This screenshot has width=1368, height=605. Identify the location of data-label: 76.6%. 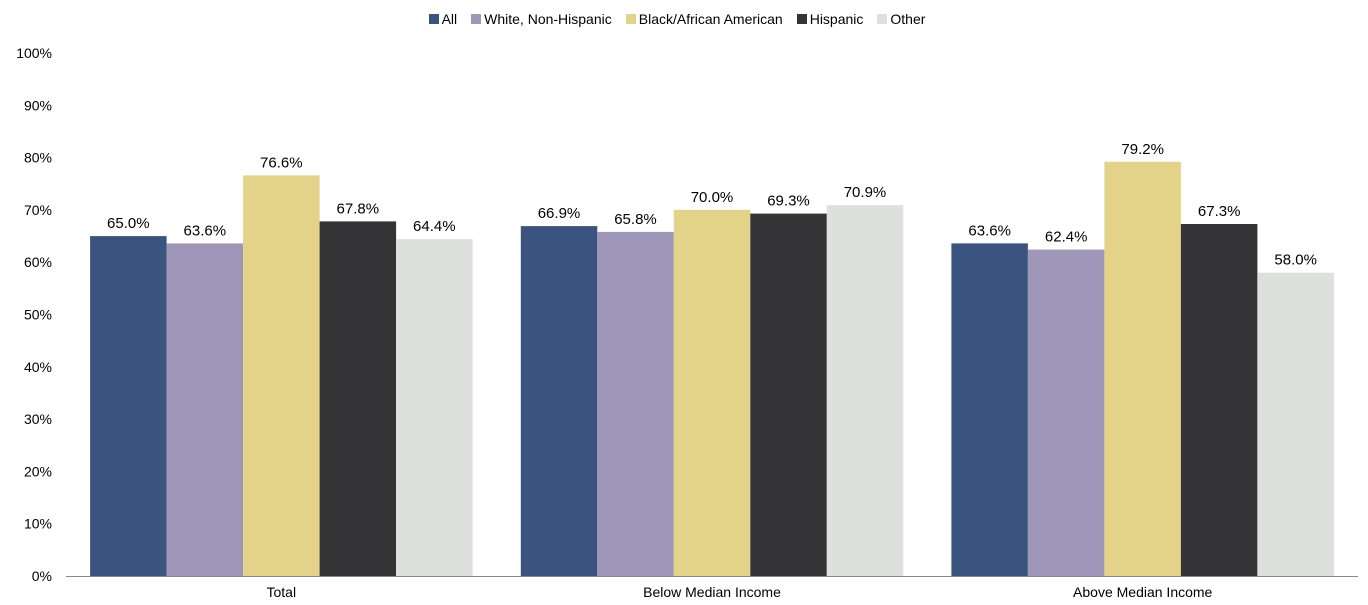
(281, 162).